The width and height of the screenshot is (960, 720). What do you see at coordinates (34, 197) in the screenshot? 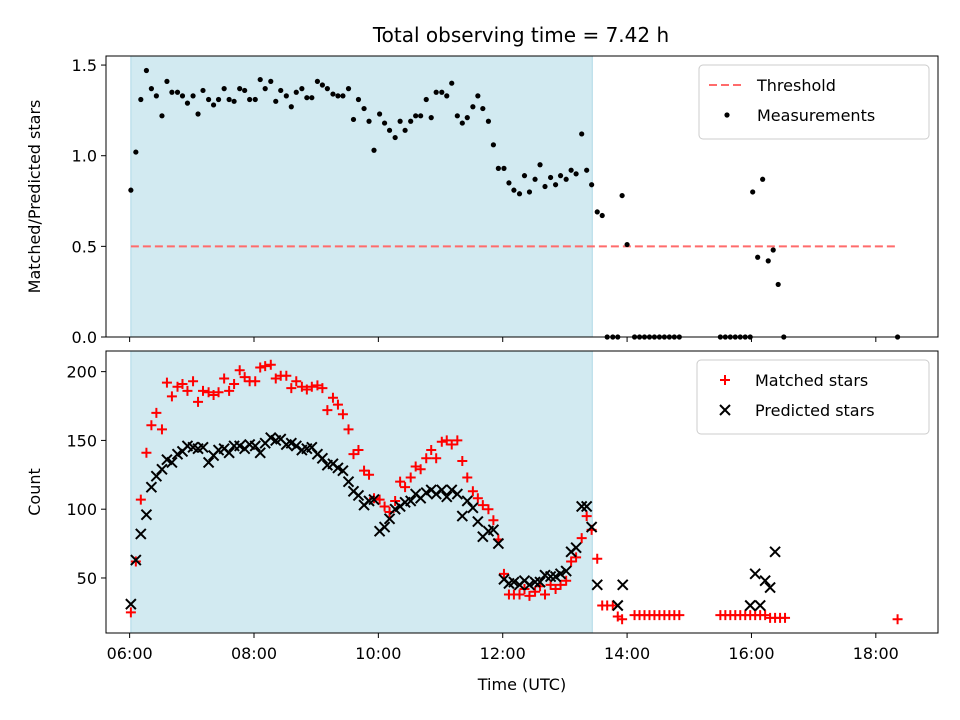
I see `ratio-y-axis-label: Matched/Predicted stars` at bounding box center [34, 197].